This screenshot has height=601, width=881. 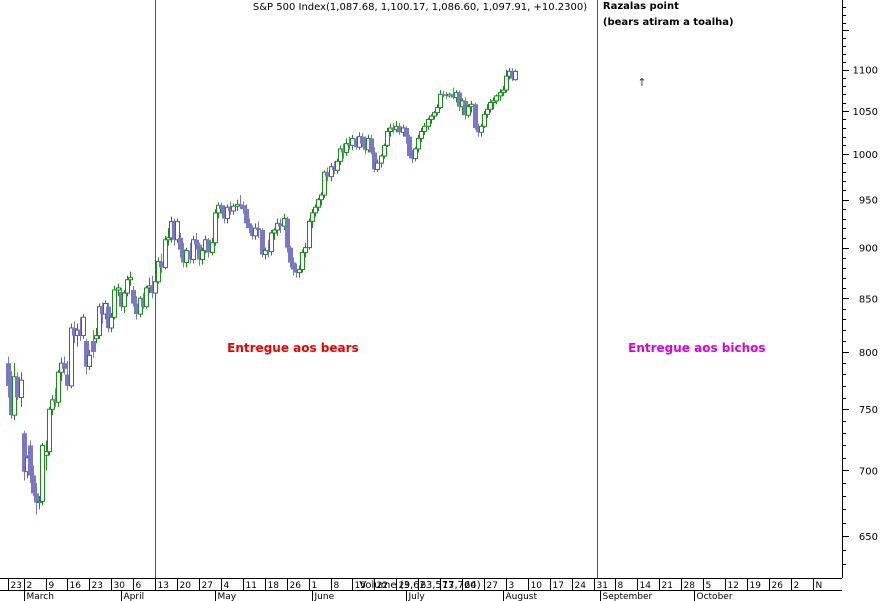 What do you see at coordinates (868, 201) in the screenshot?
I see `y-tick-label: 950` at bounding box center [868, 201].